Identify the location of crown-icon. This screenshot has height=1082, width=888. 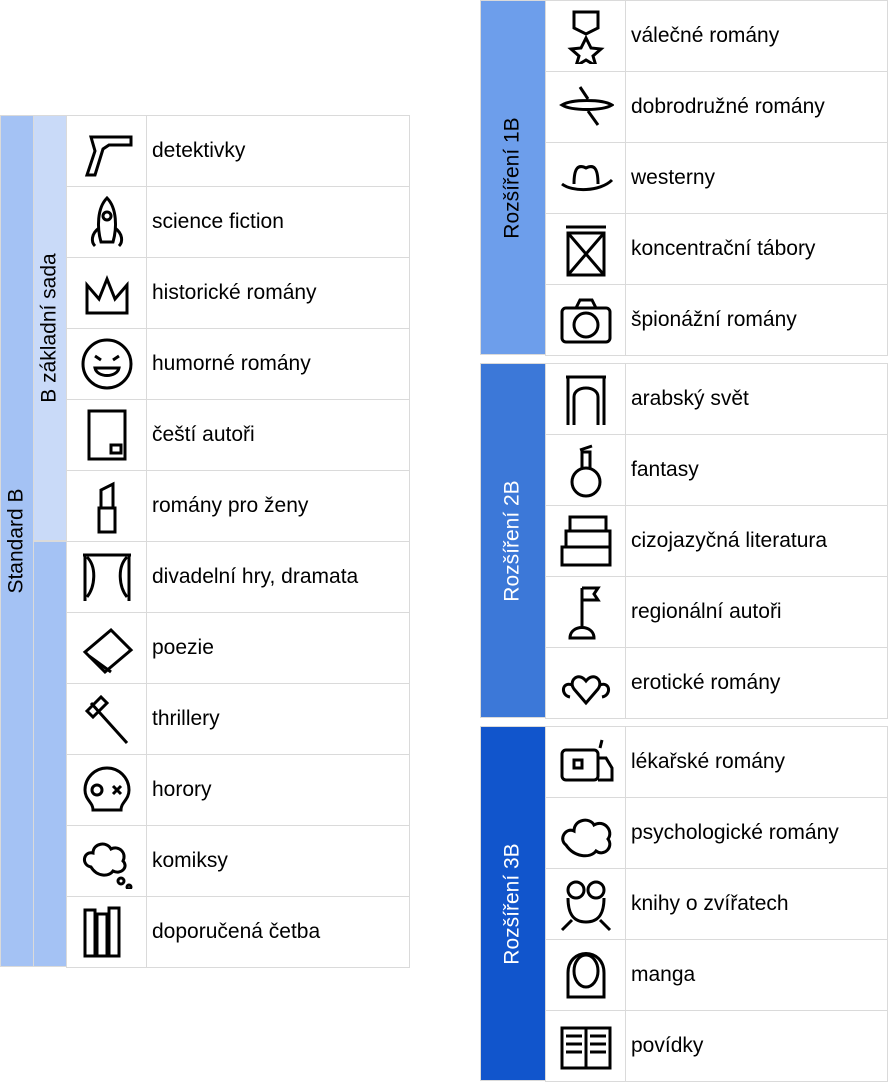
(106, 293).